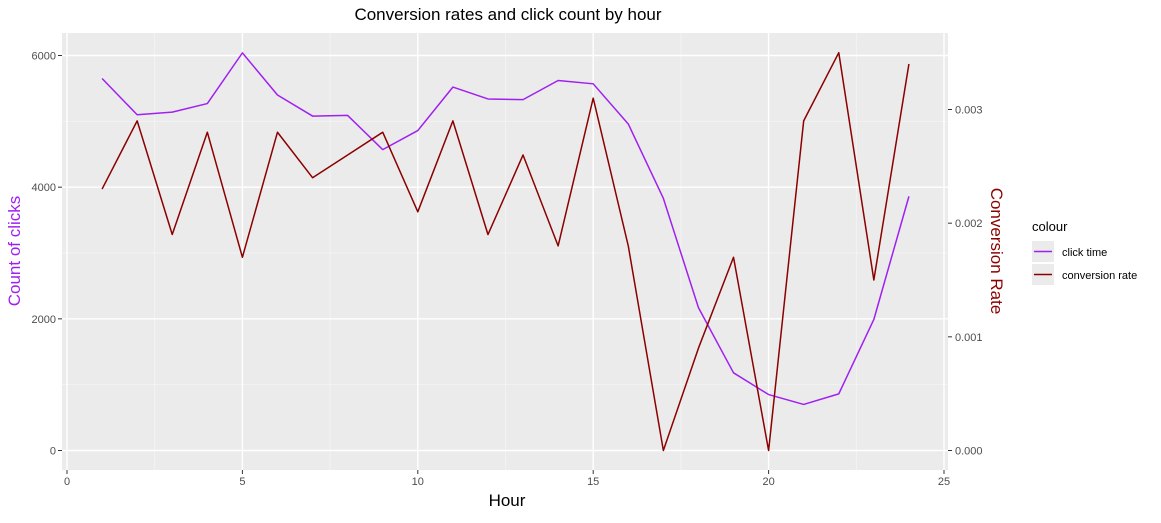 This screenshot has height=523, width=1161. I want to click on x-tick-label: 15, so click(593, 482).